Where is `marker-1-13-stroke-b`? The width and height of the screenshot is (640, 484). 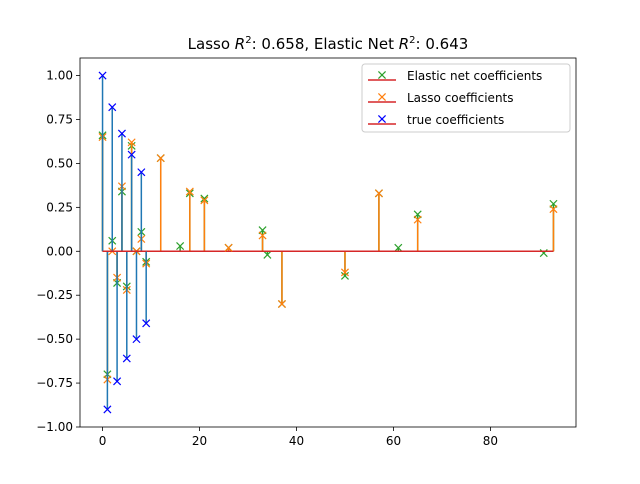
marker-1-13-stroke-b is located at coordinates (228, 247).